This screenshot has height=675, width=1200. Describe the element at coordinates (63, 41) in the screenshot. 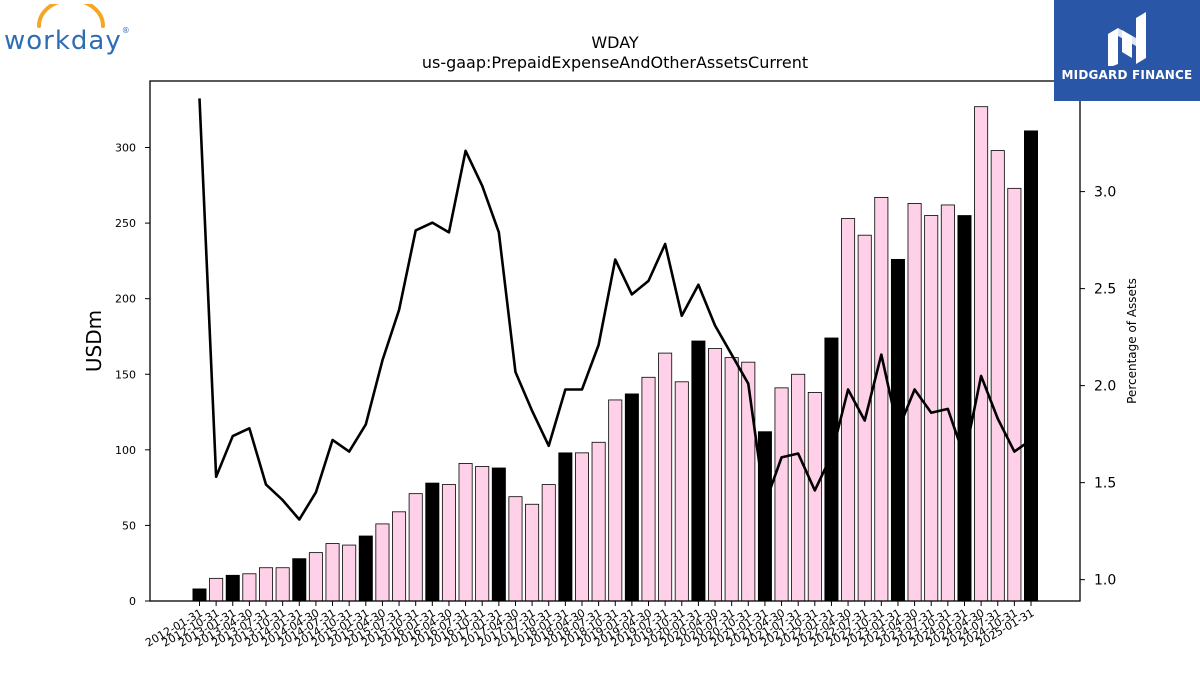

I see `workday-logo-text: workday` at that location.